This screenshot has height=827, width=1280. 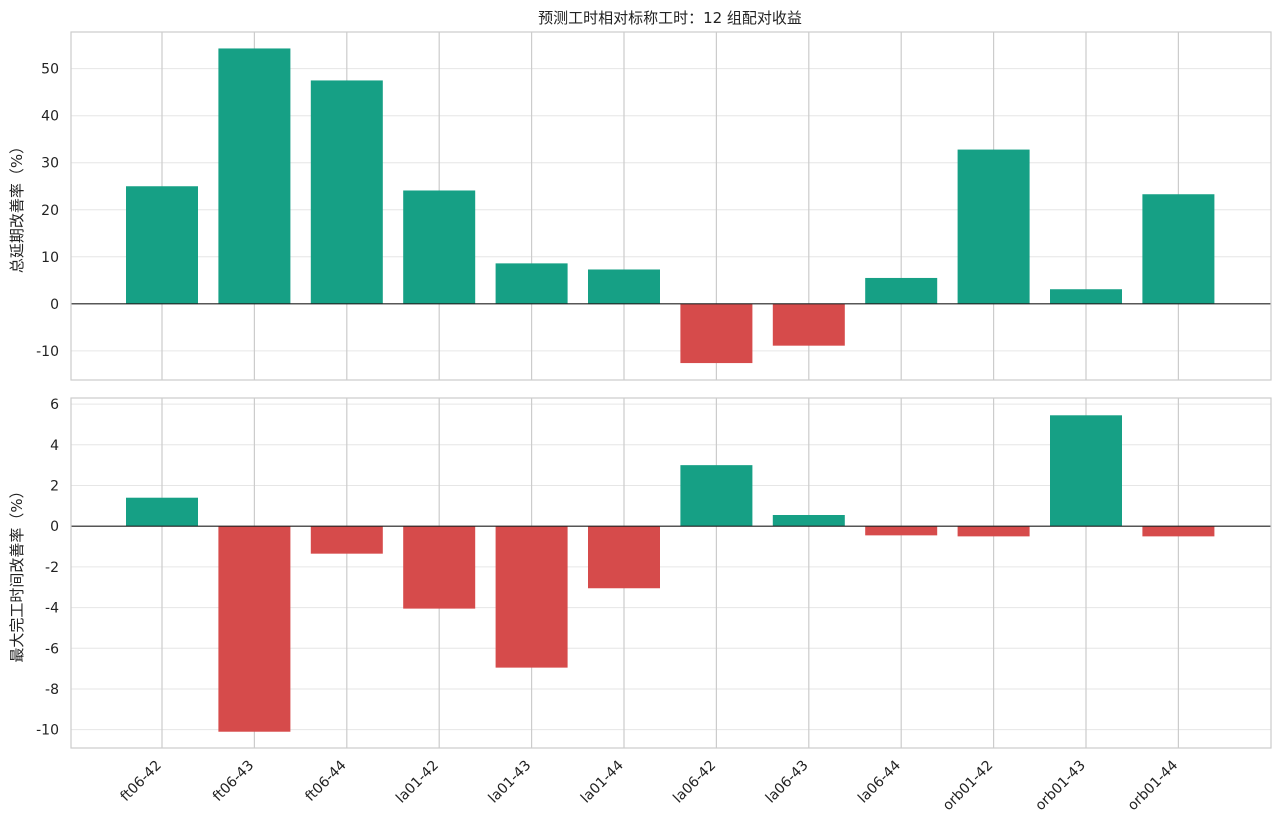 I want to click on chart-title: 预测工时相对标称工时：12 组配对收益, so click(x=670, y=18).